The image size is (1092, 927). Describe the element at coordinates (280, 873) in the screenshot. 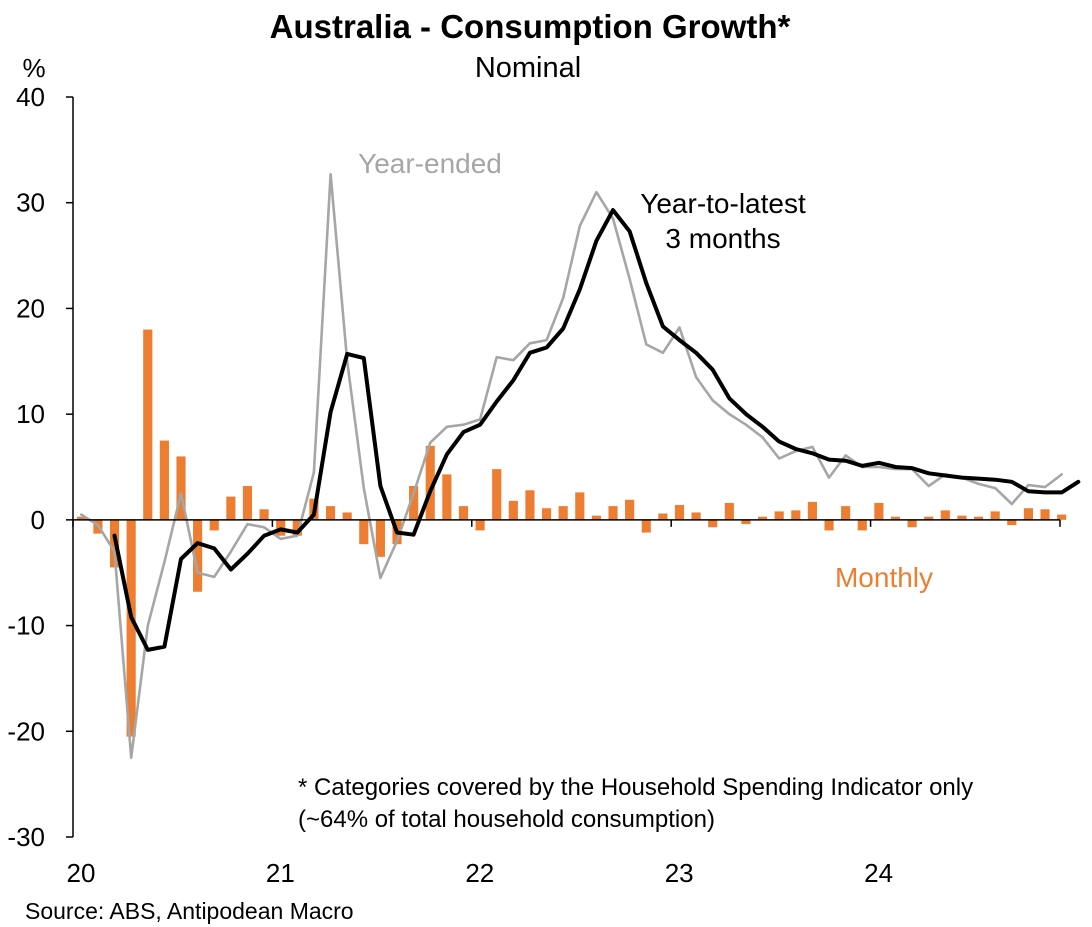

I see `x-tick-label: 21` at that location.